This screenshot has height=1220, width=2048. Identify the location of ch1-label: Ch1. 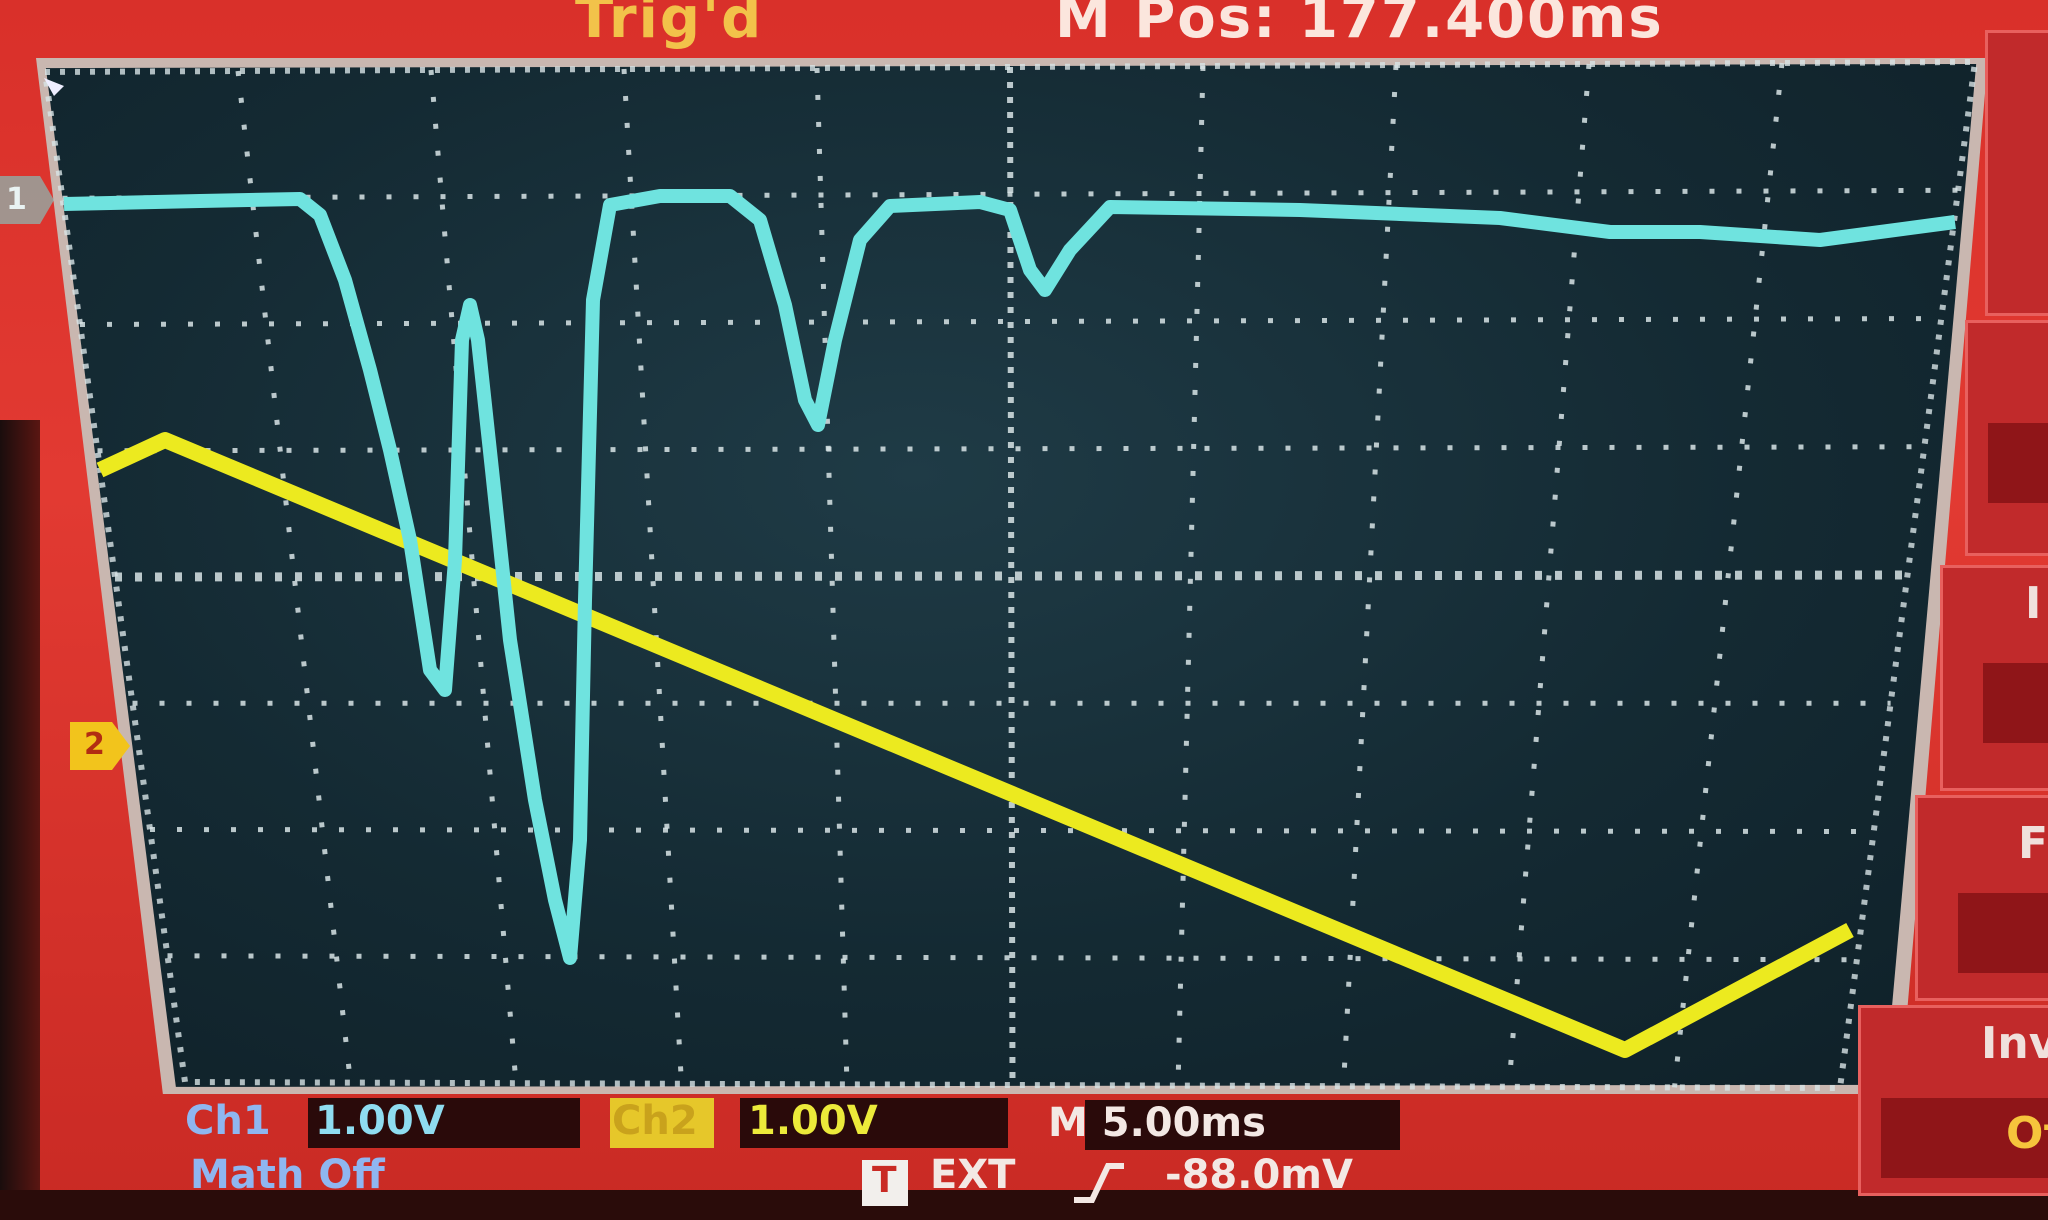
(228, 1121).